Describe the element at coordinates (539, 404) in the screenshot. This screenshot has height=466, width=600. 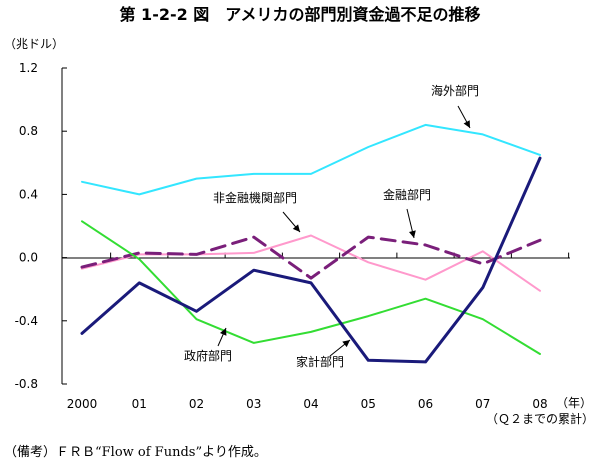
I see `x-tick-label: 08` at that location.